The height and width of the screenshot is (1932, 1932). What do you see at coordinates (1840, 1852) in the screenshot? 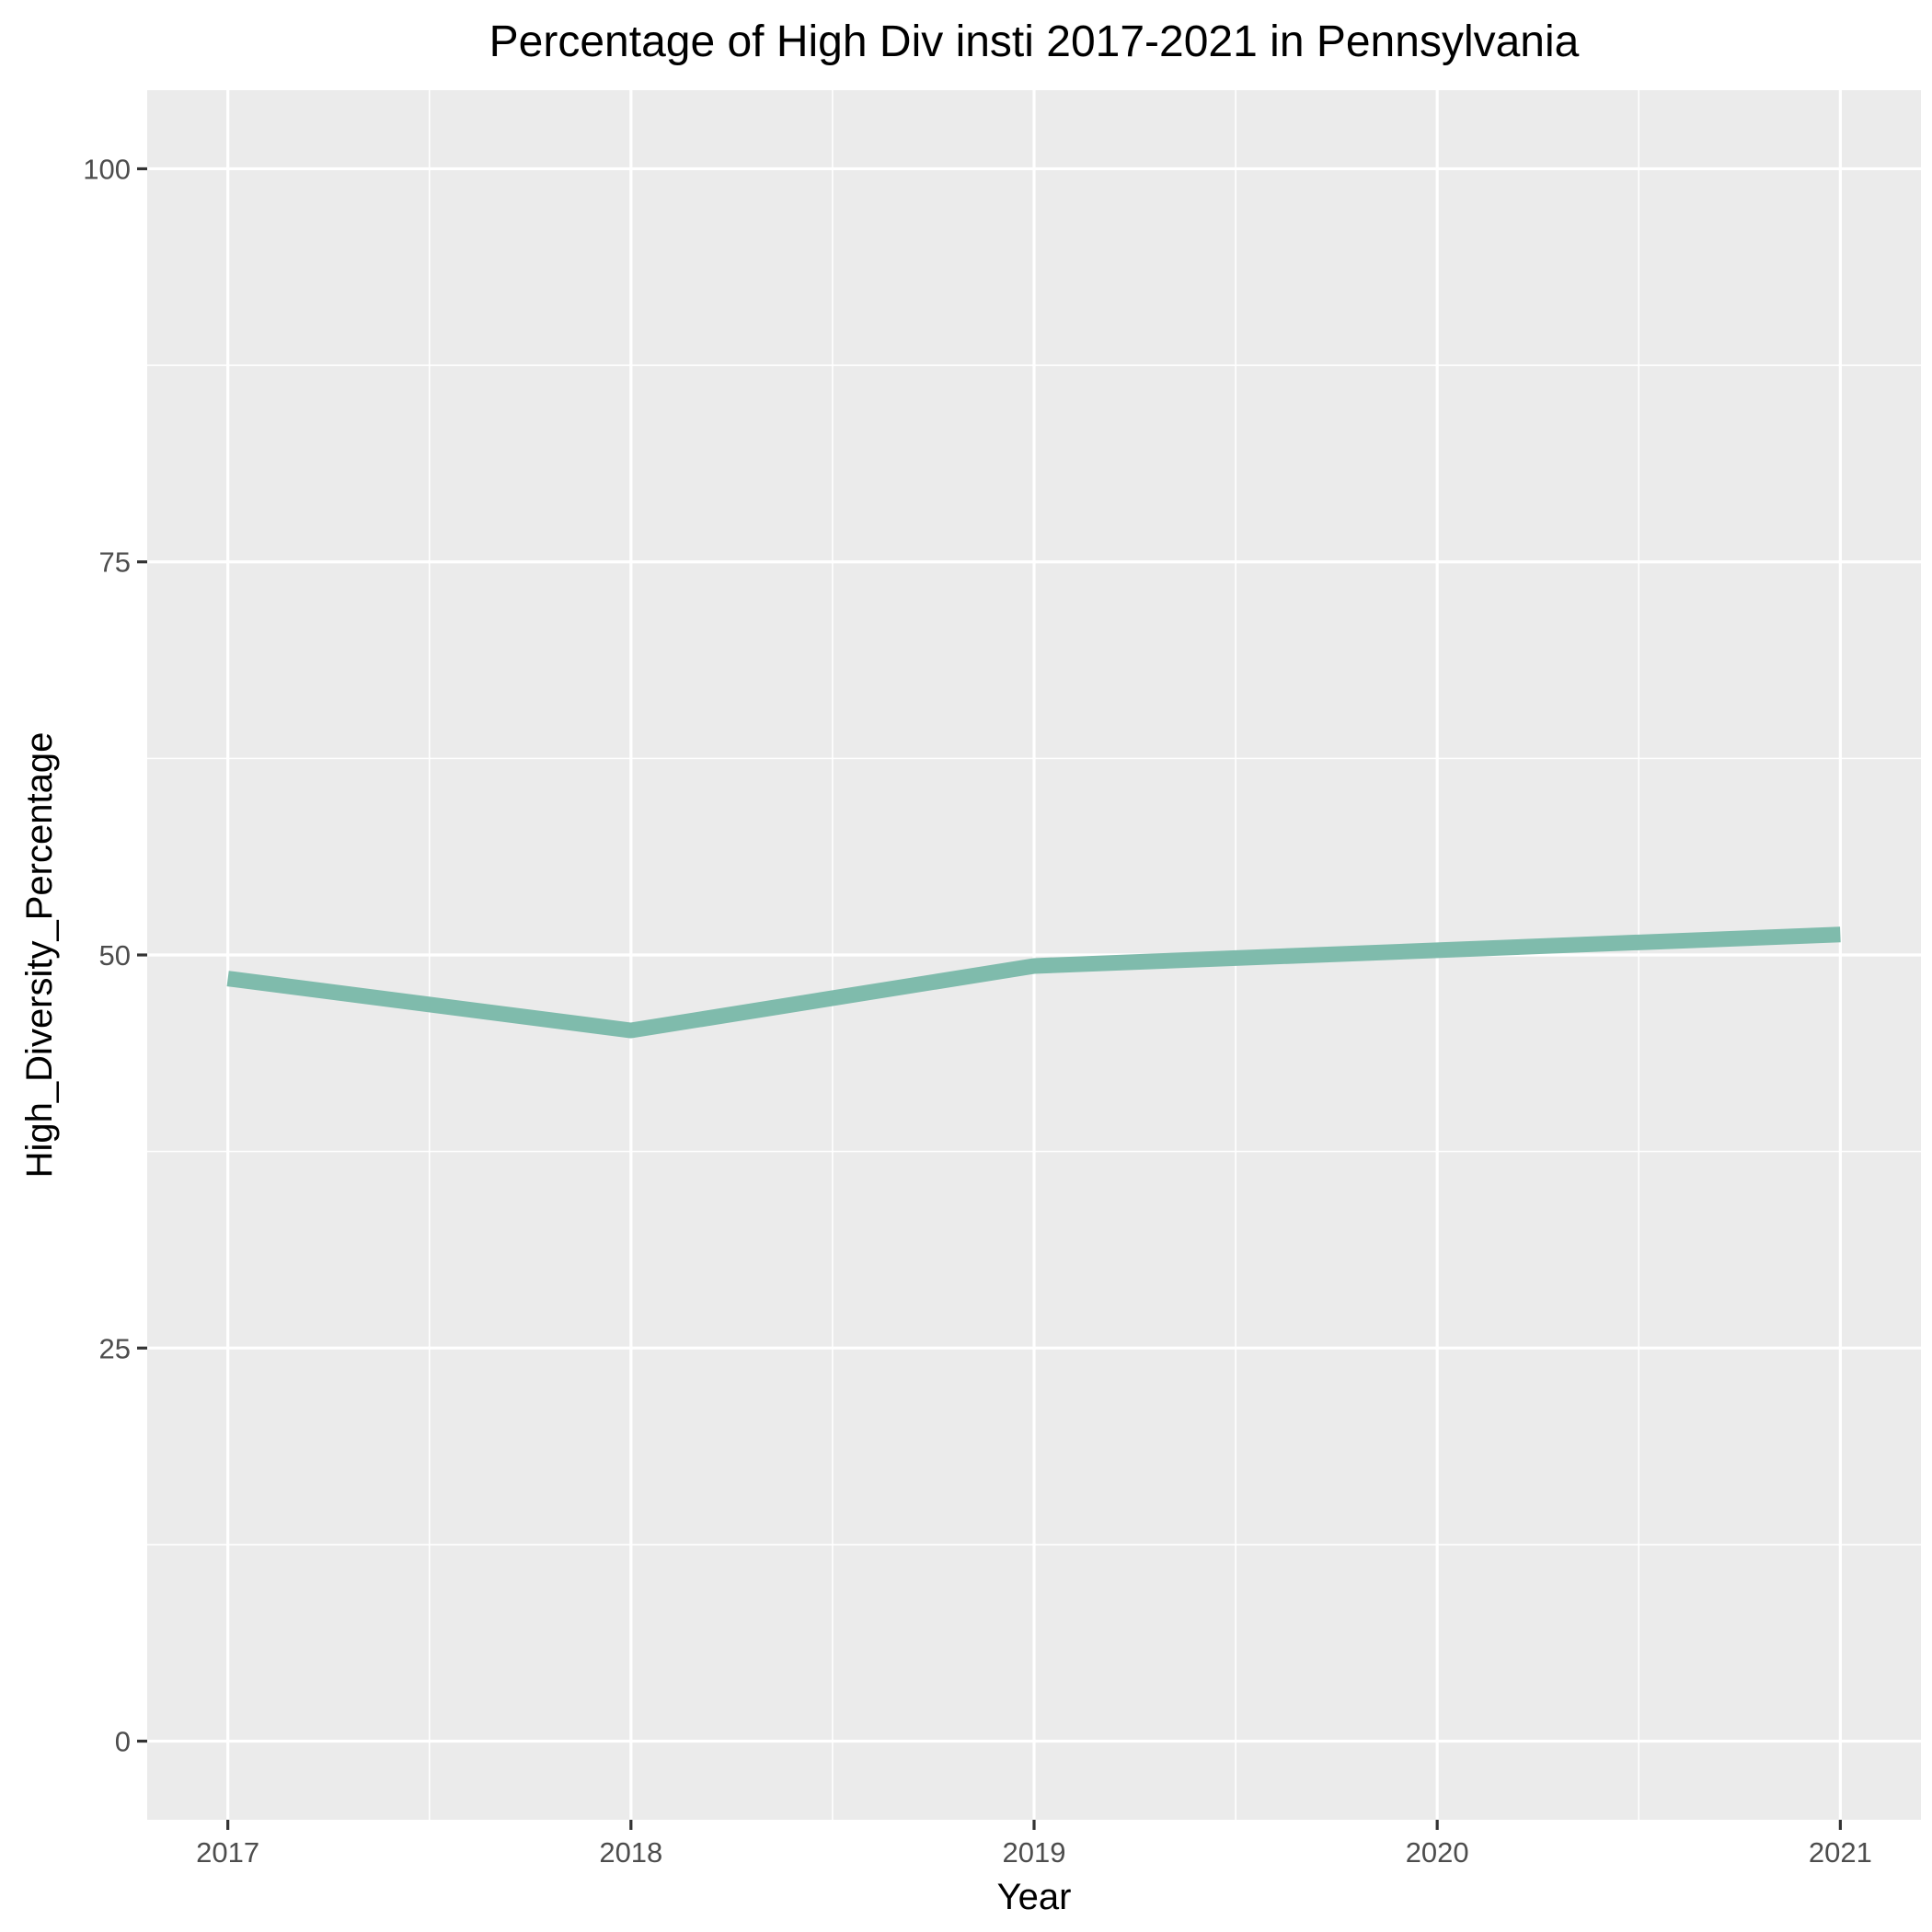
I see `x-tick-label: 2021` at bounding box center [1840, 1852].